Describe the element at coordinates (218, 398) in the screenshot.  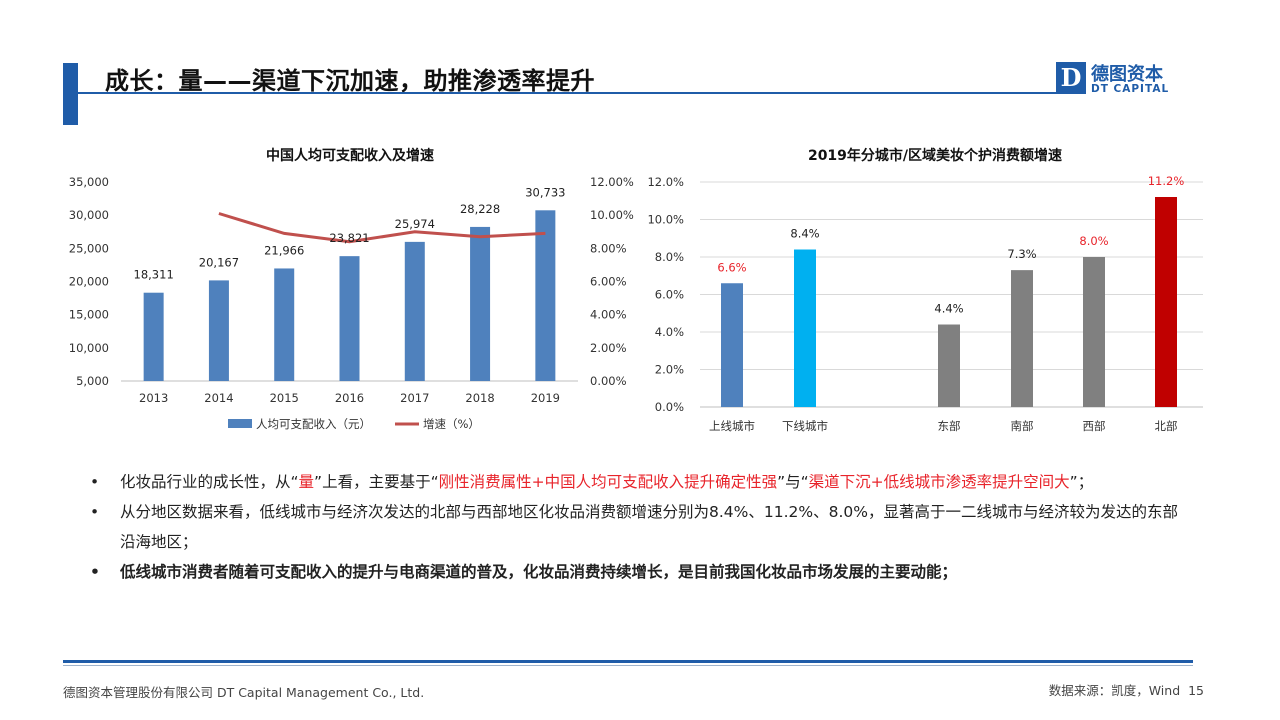
I see `x-tick-label: 2014` at that location.